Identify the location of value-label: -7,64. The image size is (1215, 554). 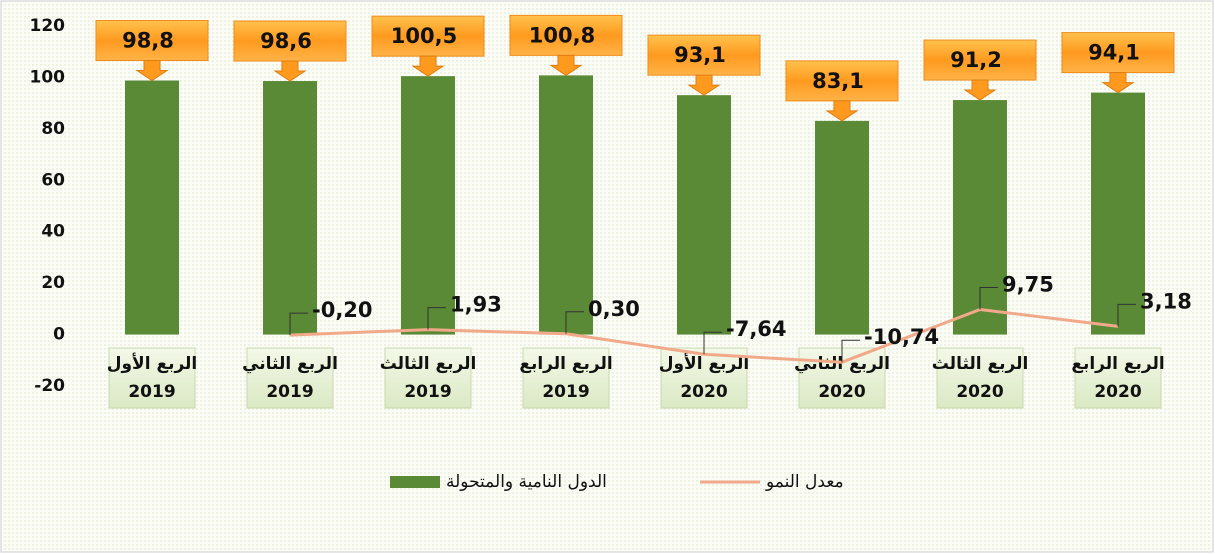
(756, 329).